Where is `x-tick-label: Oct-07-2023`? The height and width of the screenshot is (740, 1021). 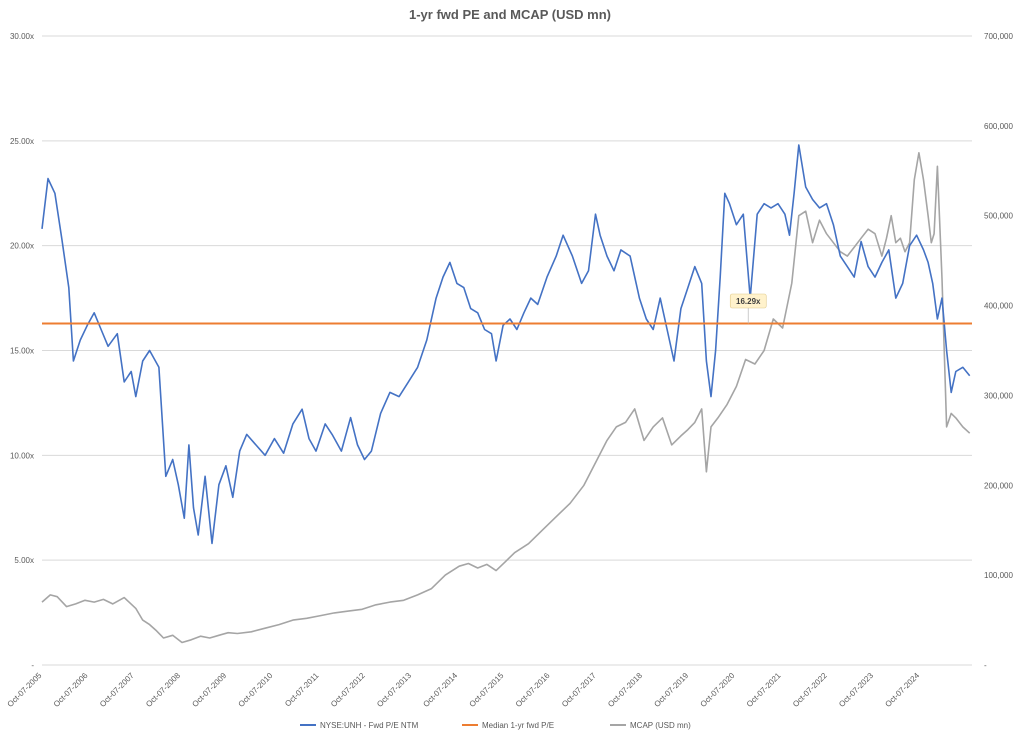 x-tick-label: Oct-07-2023 is located at coordinates (856, 690).